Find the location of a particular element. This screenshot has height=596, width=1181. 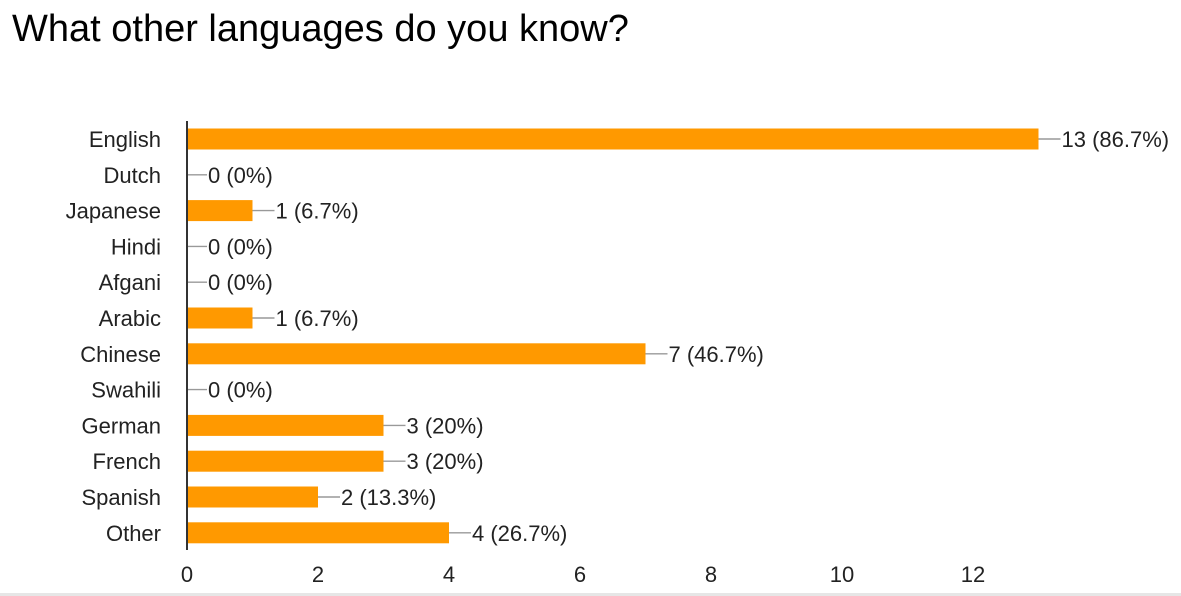

data-label-english: 13 (86.7%) is located at coordinates (1116, 139).